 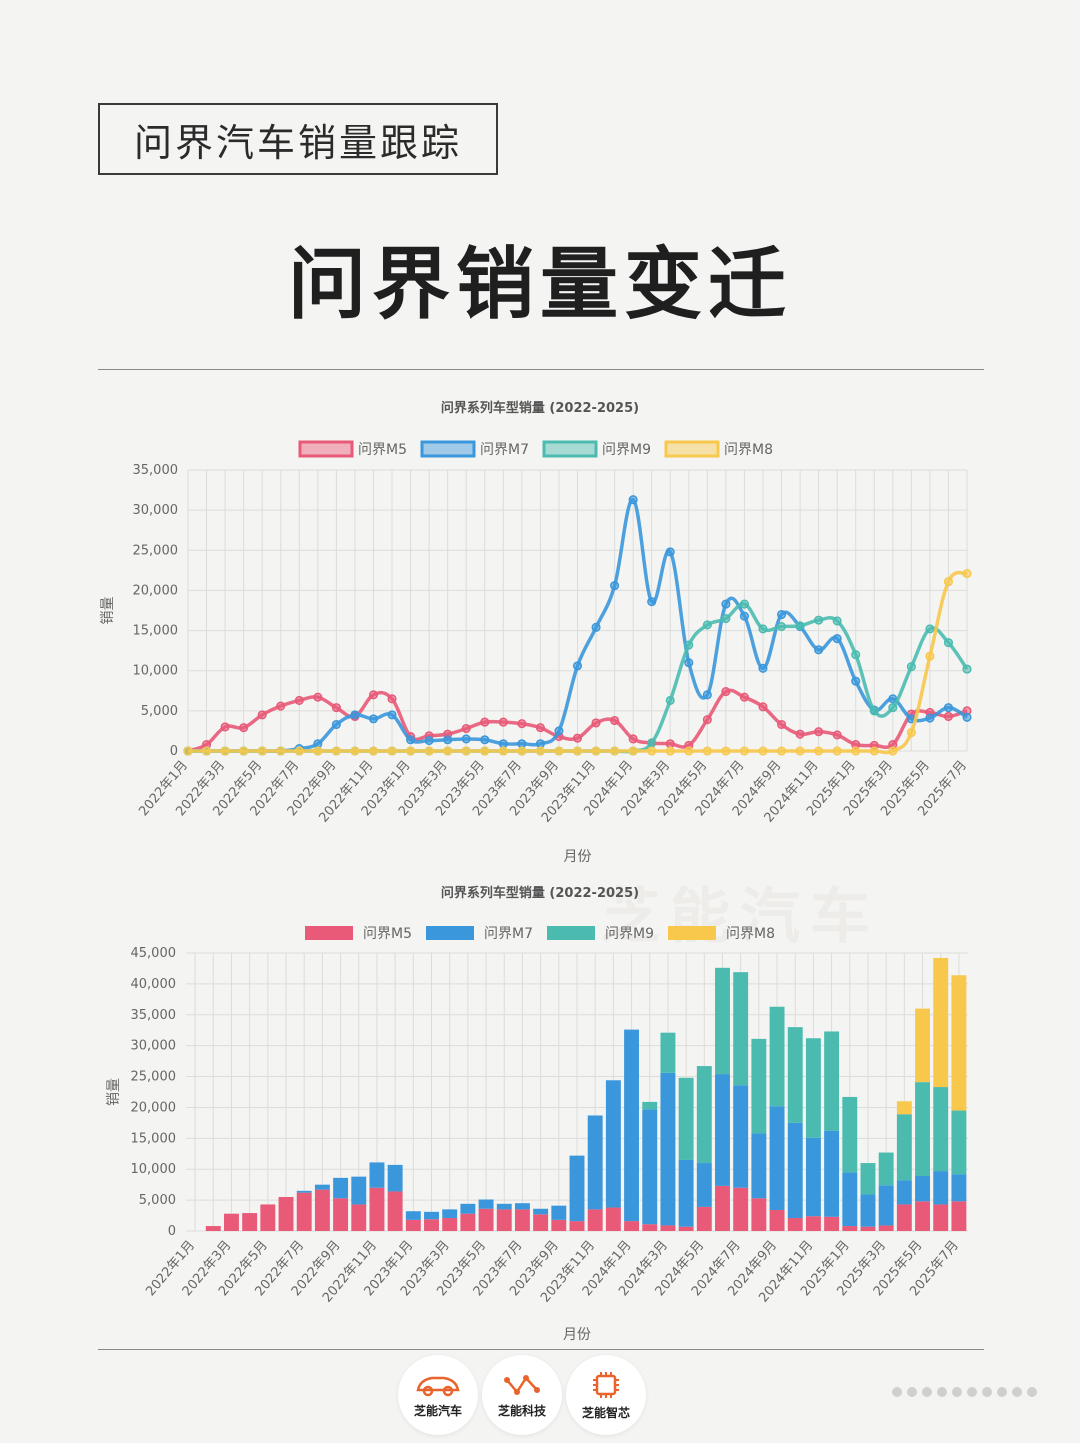 What do you see at coordinates (521, 1410) in the screenshot?
I see `brand-name: 芝能科技` at bounding box center [521, 1410].